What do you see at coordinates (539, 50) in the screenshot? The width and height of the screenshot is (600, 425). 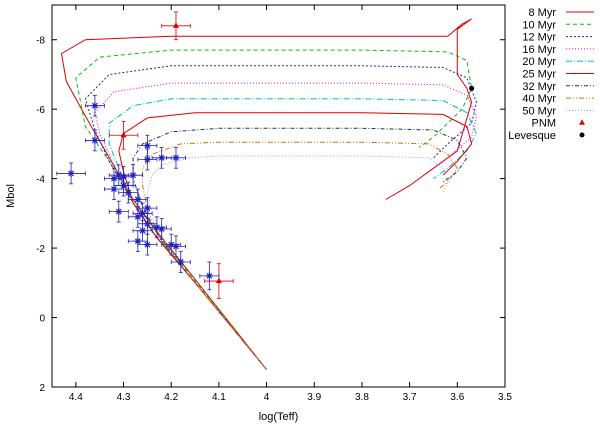 I see `legend-label: 16 Myr` at bounding box center [539, 50].